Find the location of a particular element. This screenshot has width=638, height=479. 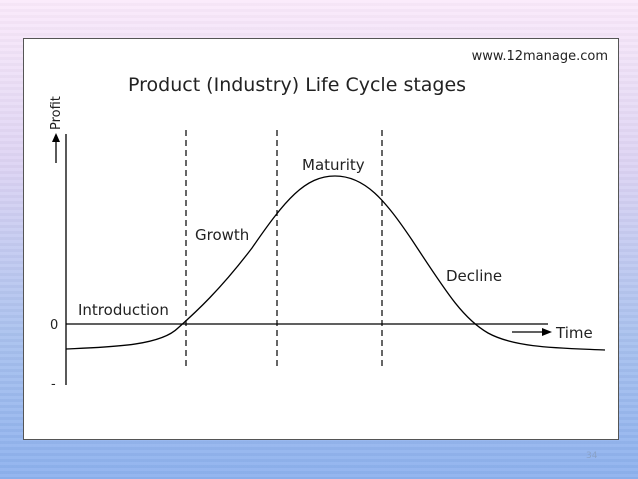

x-axis-label: Time is located at coordinates (574, 333).